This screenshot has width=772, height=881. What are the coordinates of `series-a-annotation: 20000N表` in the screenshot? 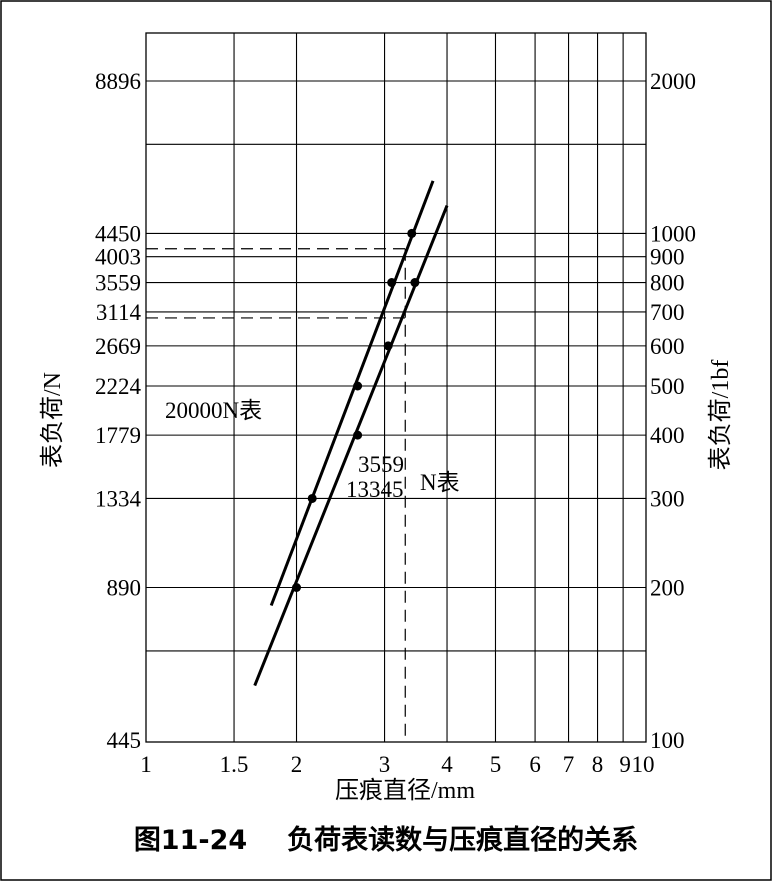 It's located at (213, 410).